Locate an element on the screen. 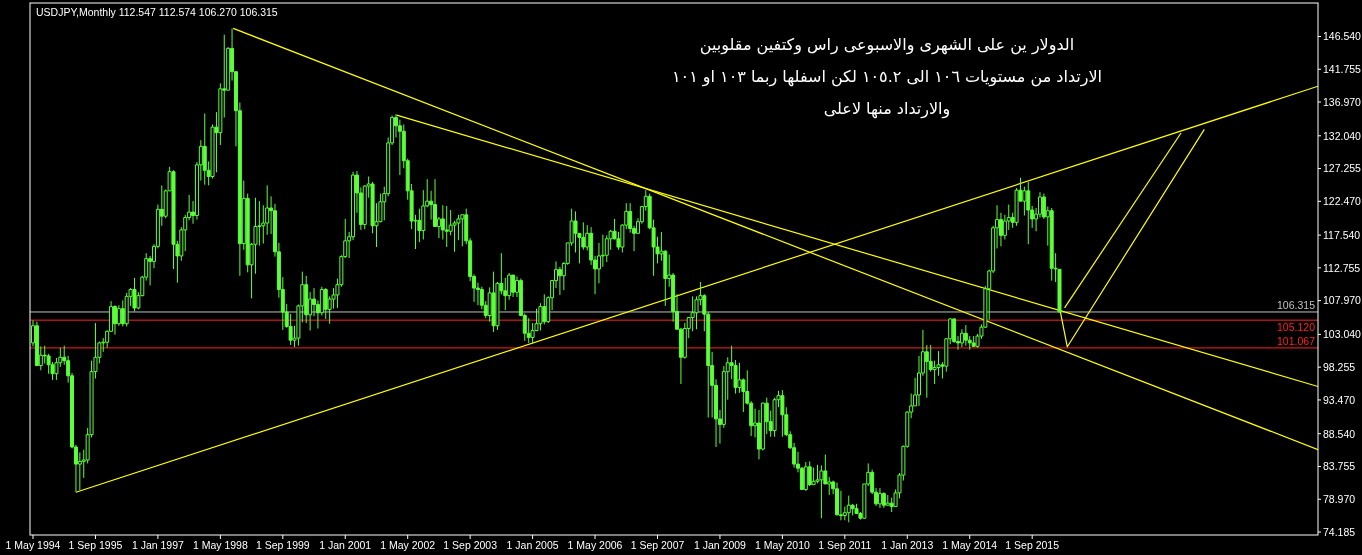  x-tick-label: 1 Jan 2001 is located at coordinates (345, 545).